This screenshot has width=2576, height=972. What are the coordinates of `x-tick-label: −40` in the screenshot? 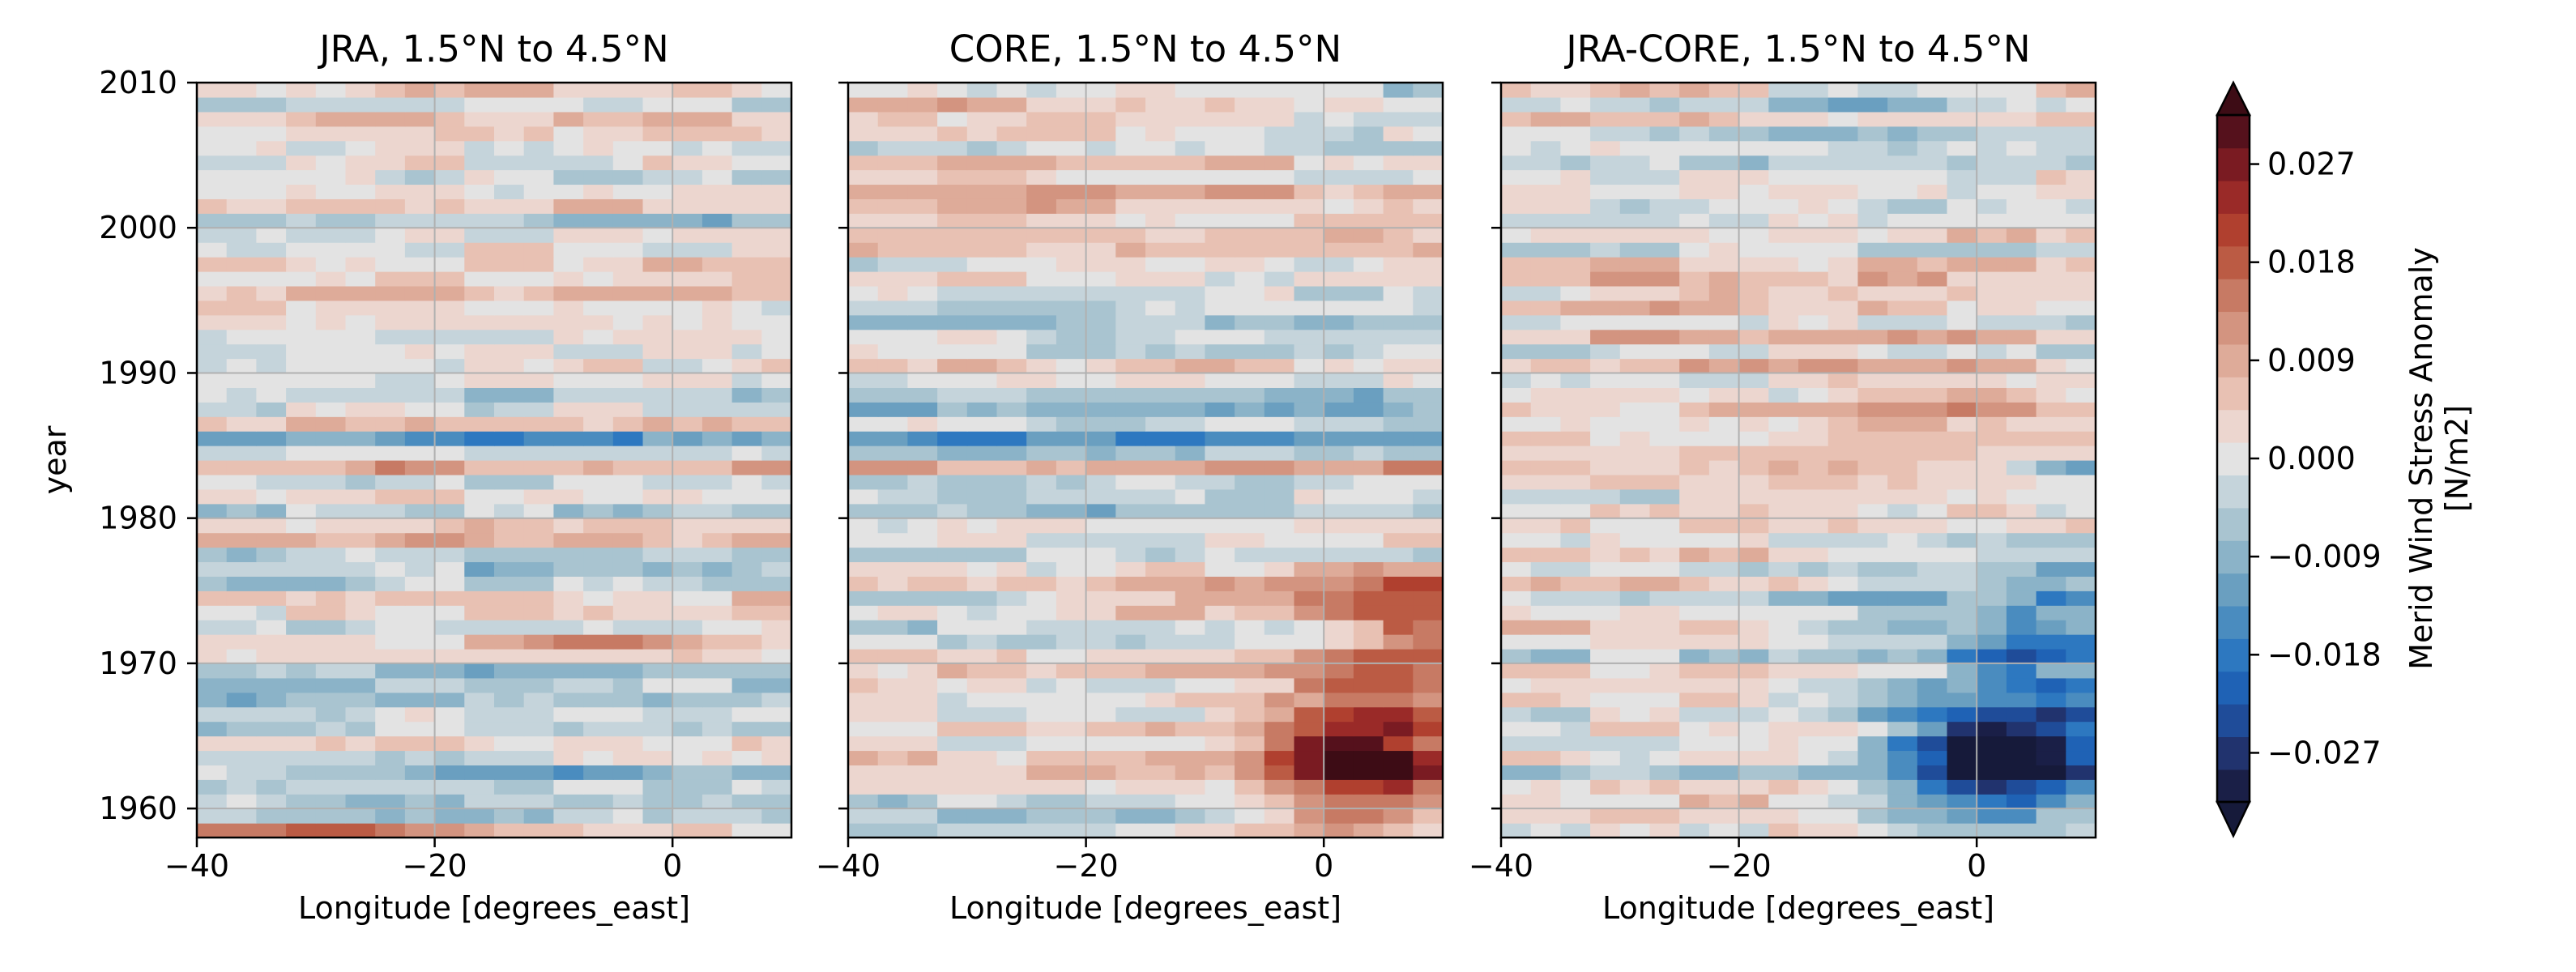 It's located at (848, 866).